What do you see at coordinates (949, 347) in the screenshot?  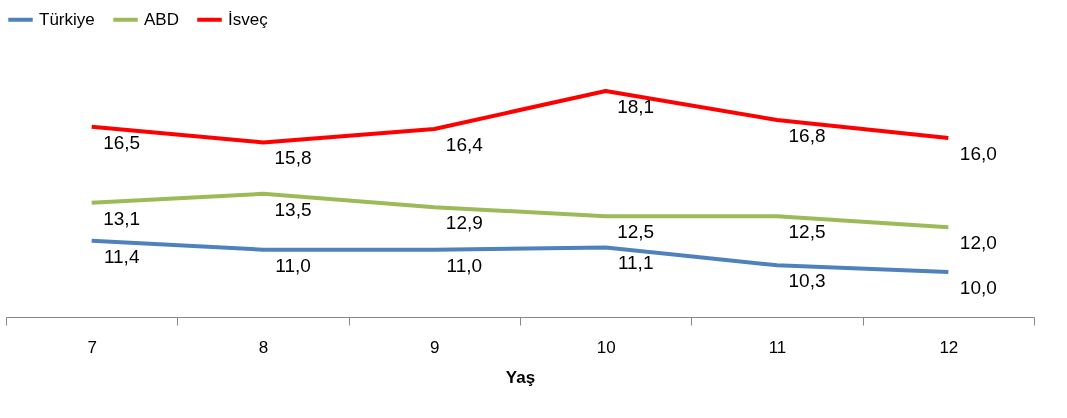 I see `x-tick-label: 12` at bounding box center [949, 347].